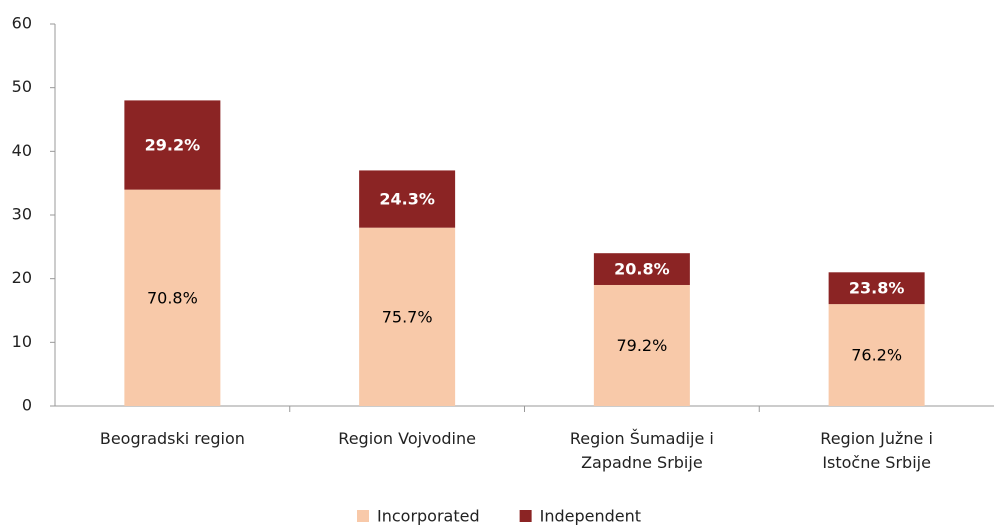 The image size is (995, 531). I want to click on x-tick-label-line: Region Južne i, so click(876, 438).